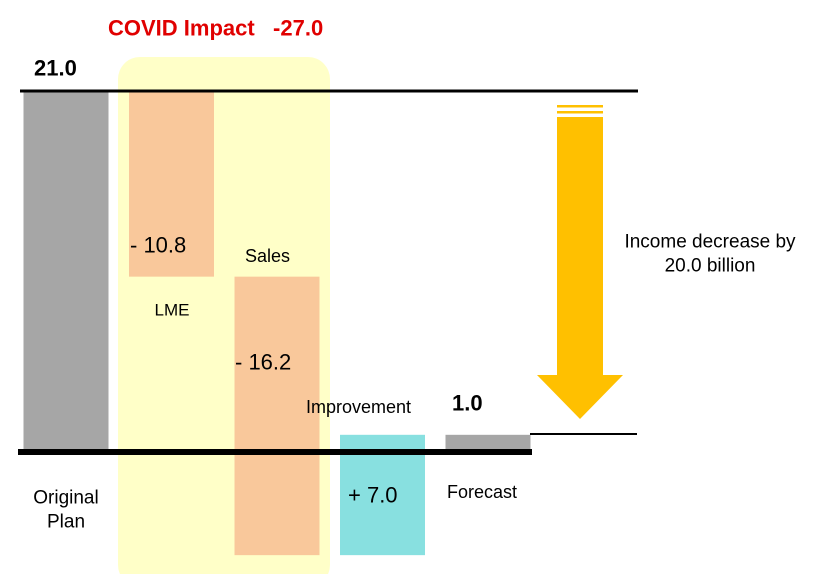  I want to click on value-label: - 16.2, so click(263, 362).